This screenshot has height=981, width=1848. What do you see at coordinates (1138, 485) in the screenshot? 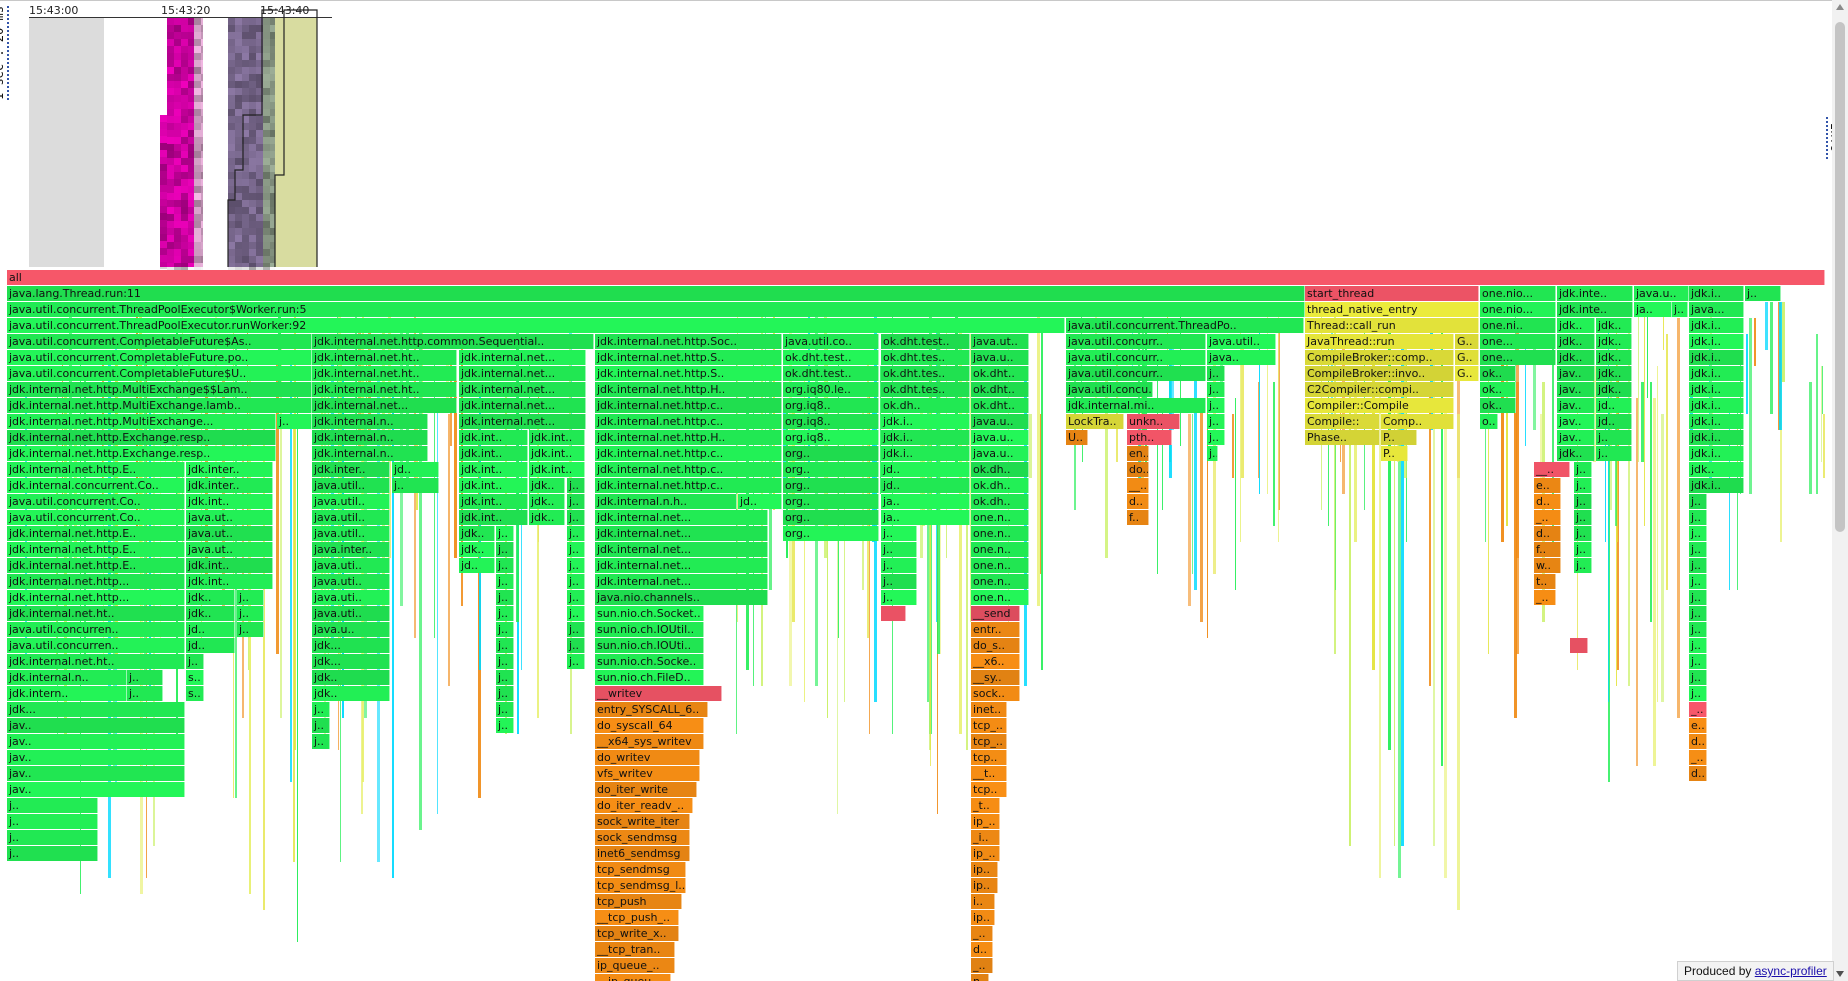
I see `flame-frame: __..` at bounding box center [1138, 485].